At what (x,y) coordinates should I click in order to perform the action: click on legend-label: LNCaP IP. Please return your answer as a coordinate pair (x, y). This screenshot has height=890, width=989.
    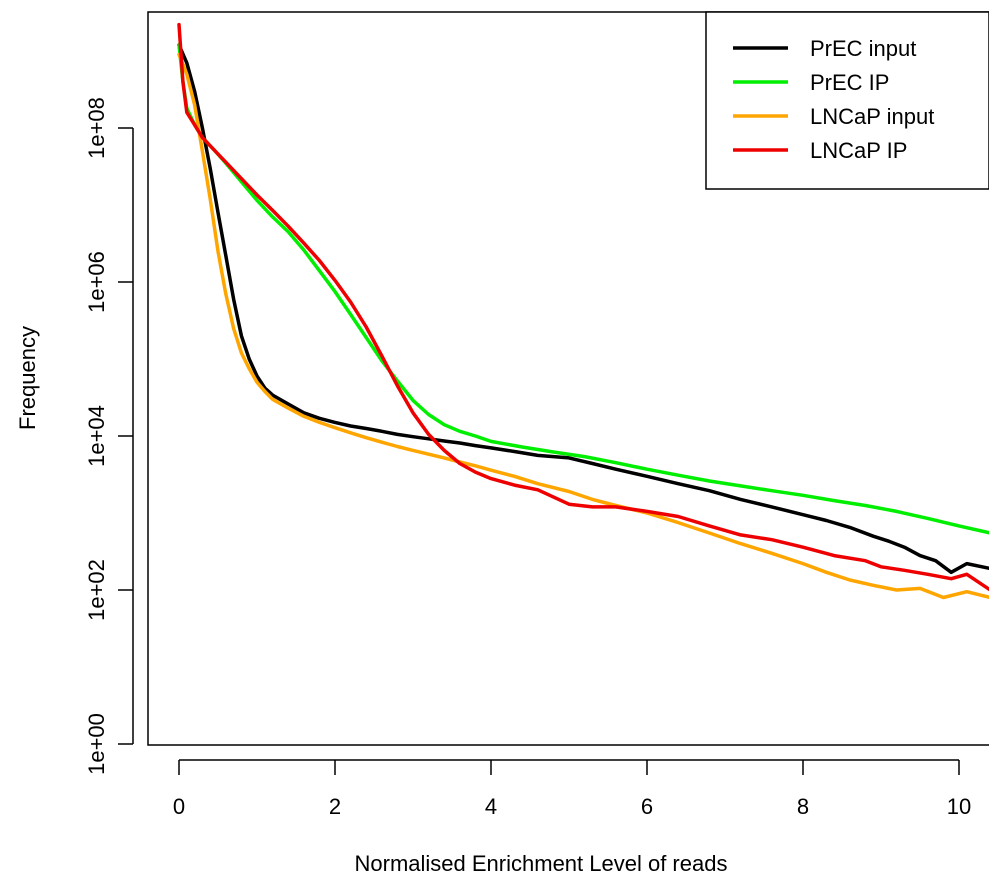
    Looking at the image, I should click on (858, 150).